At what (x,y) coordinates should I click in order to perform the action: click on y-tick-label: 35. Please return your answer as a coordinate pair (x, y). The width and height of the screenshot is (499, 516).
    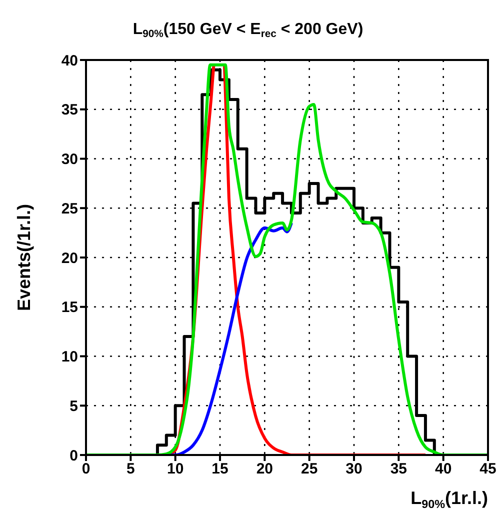
    Looking at the image, I should click on (69, 110).